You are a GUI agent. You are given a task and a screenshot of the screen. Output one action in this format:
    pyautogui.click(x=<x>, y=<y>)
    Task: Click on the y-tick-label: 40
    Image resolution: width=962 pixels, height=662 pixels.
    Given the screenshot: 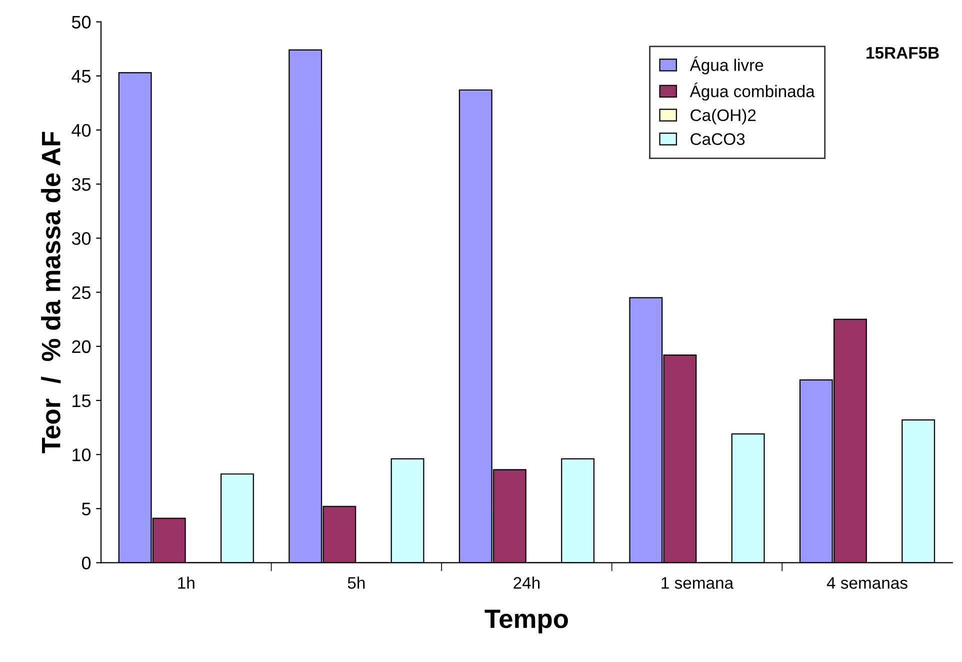 What is the action you would take?
    pyautogui.click(x=81, y=130)
    